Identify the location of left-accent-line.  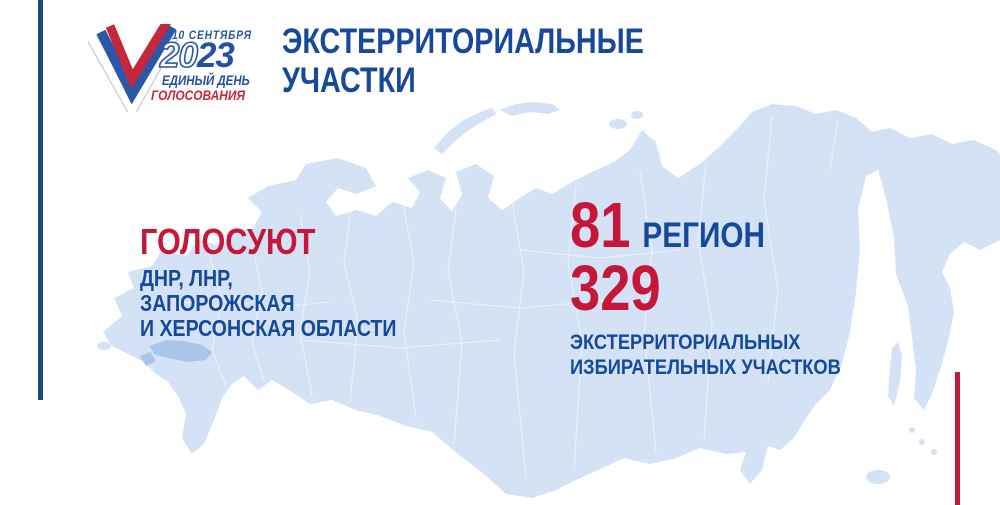
(40, 200).